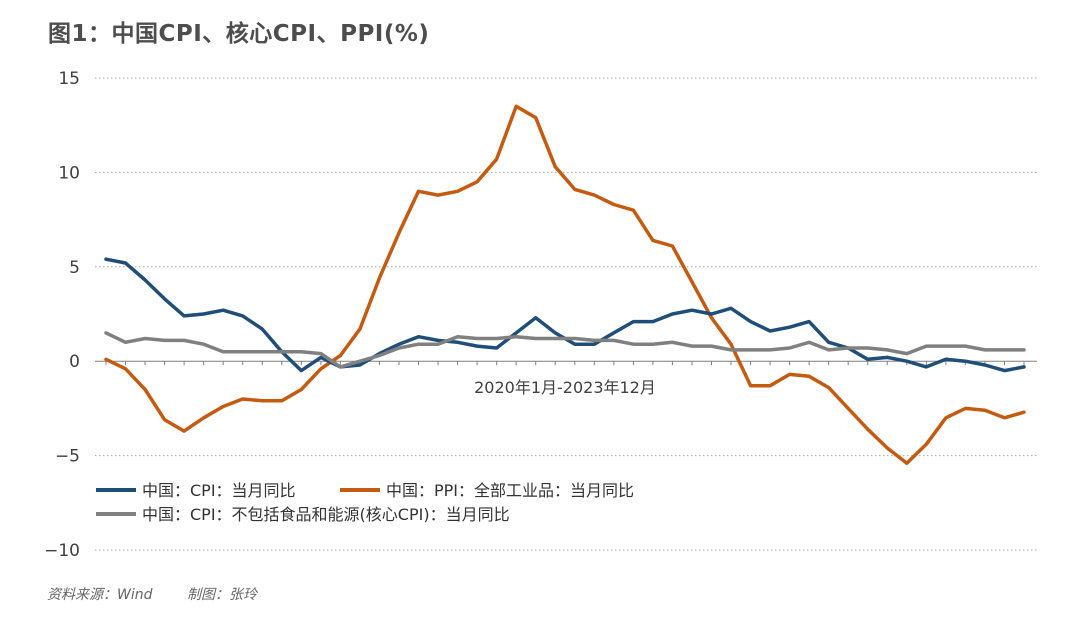 The width and height of the screenshot is (1080, 627). I want to click on y-tick-label: 5, so click(74, 268).